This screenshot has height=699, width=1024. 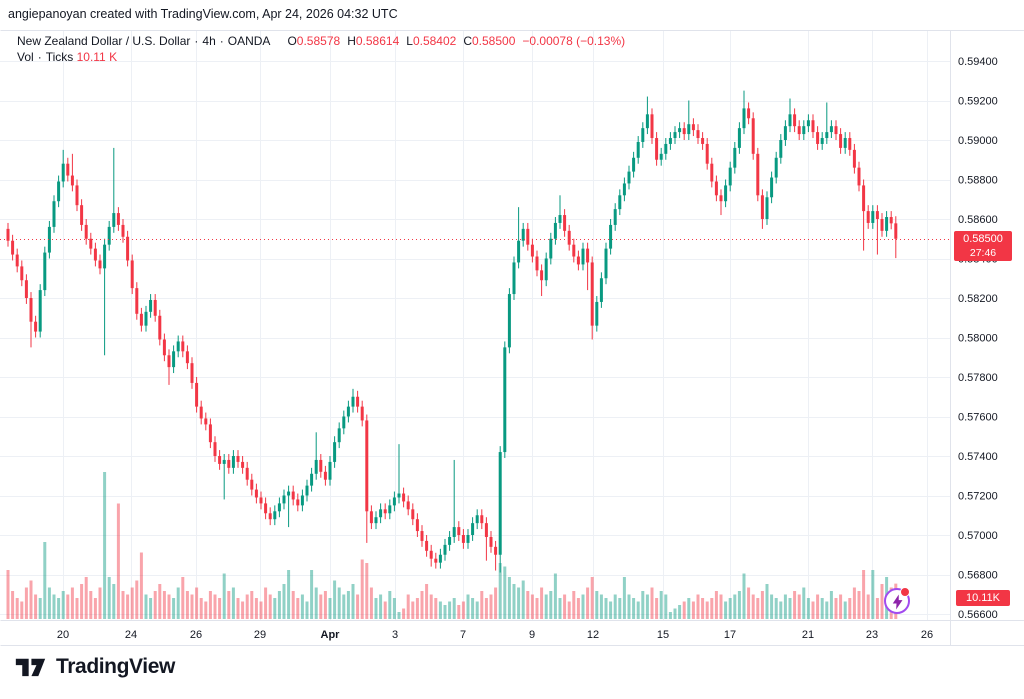 What do you see at coordinates (463, 635) in the screenshot?
I see `svg-text: 7` at bounding box center [463, 635].